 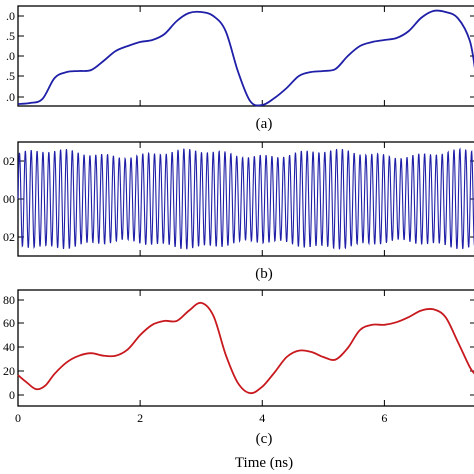 I want to click on x-tick-label: 6, so click(x=384, y=418).